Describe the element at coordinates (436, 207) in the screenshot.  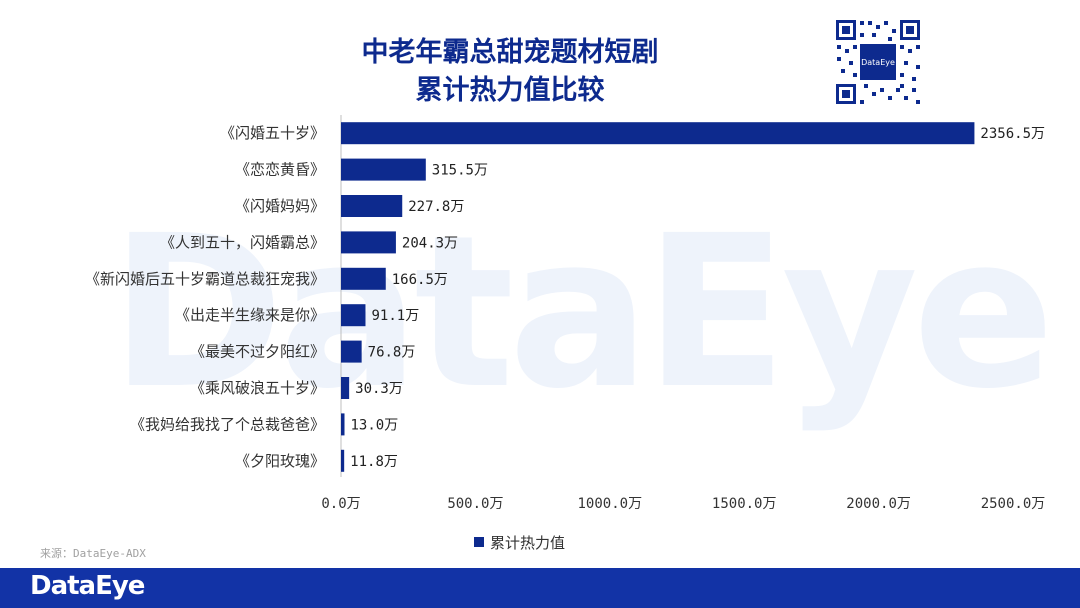
I see `data-label: 227.8万` at that location.